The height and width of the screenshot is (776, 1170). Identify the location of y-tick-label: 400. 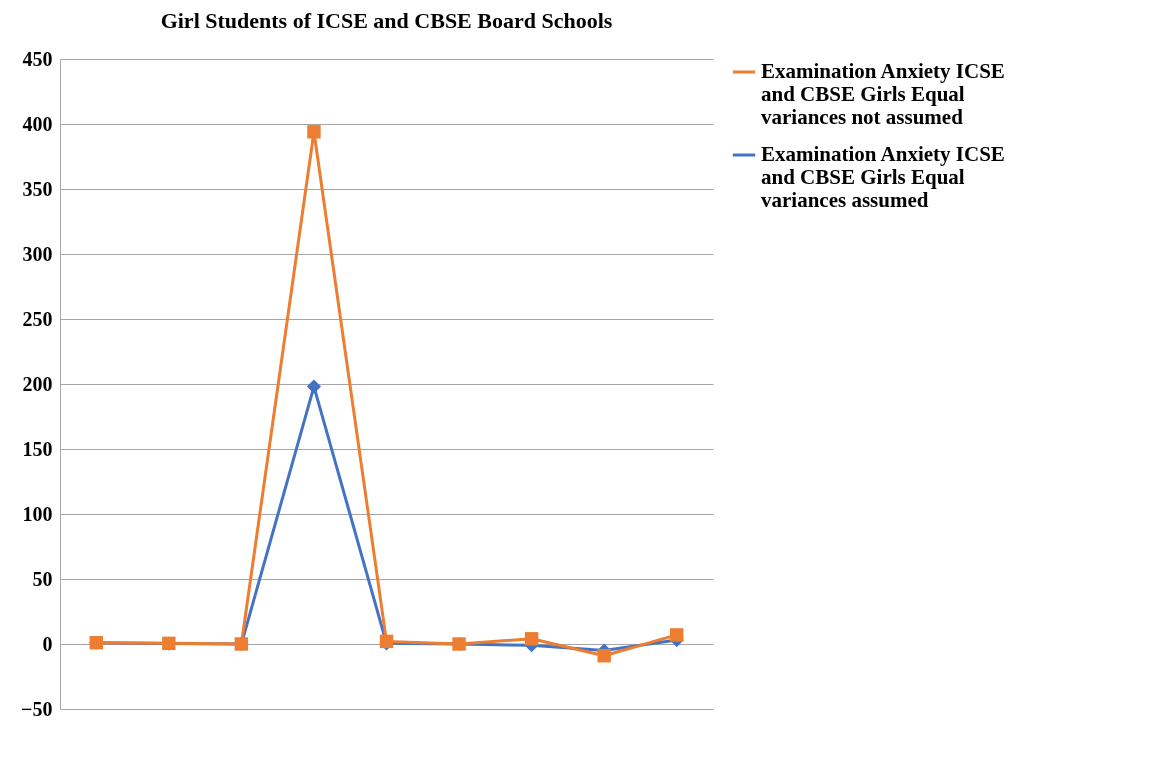
(37, 123).